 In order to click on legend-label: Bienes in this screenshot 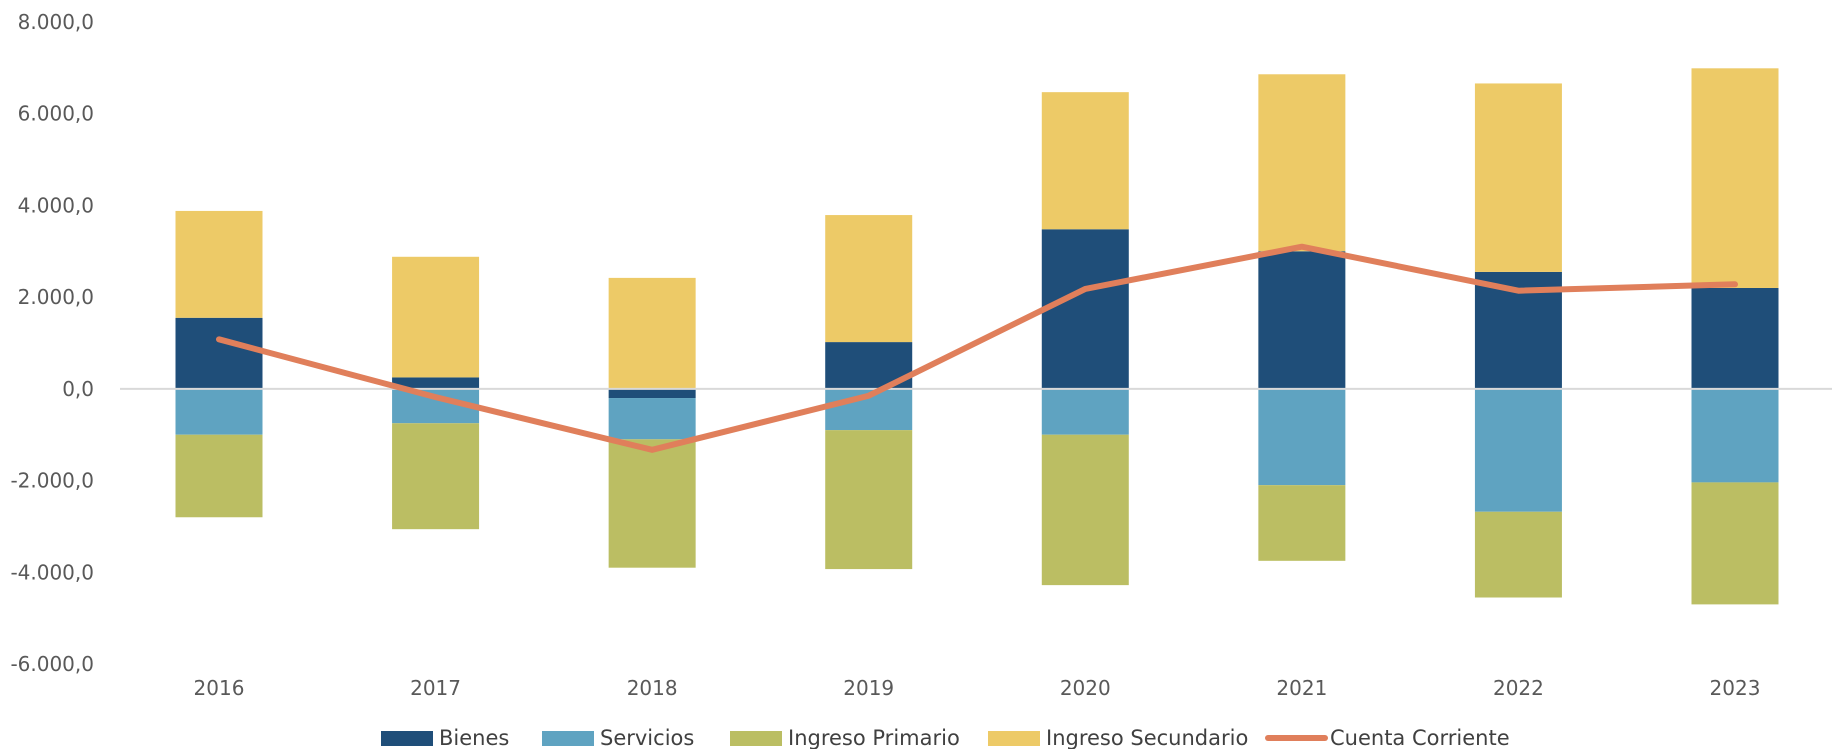, I will do `click(474, 737)`.